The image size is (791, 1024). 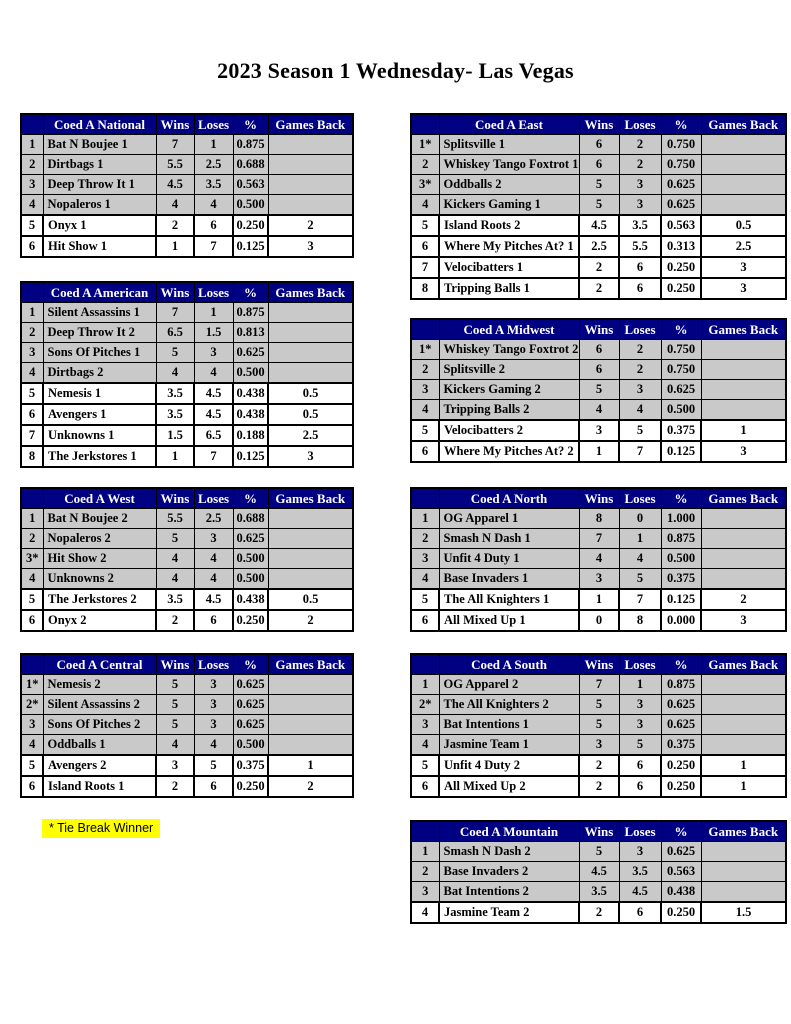 What do you see at coordinates (213, 765) in the screenshot?
I see `loses-cell: 5` at bounding box center [213, 765].